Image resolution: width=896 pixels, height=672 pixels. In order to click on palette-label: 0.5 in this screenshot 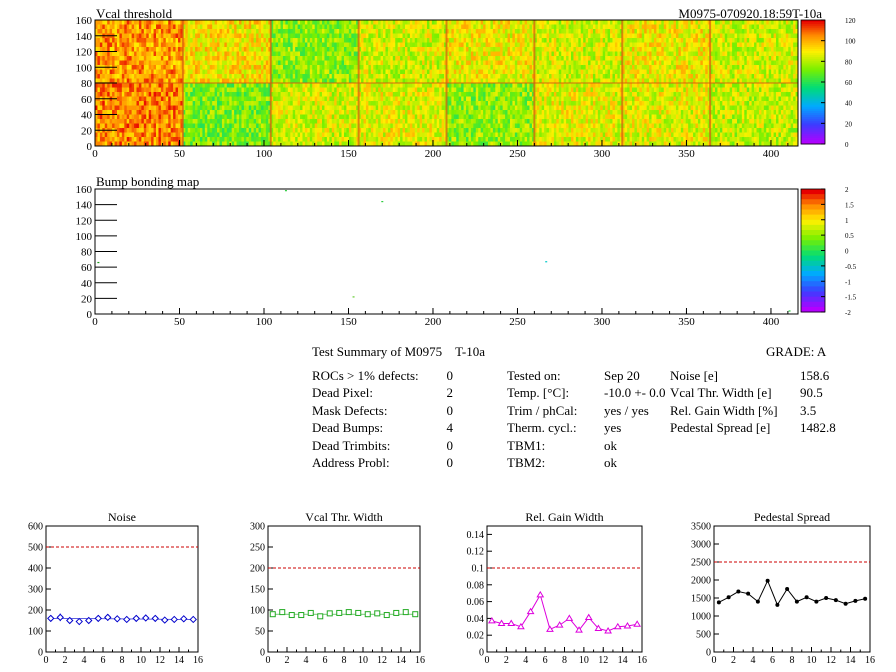, I will do `click(849, 236)`.